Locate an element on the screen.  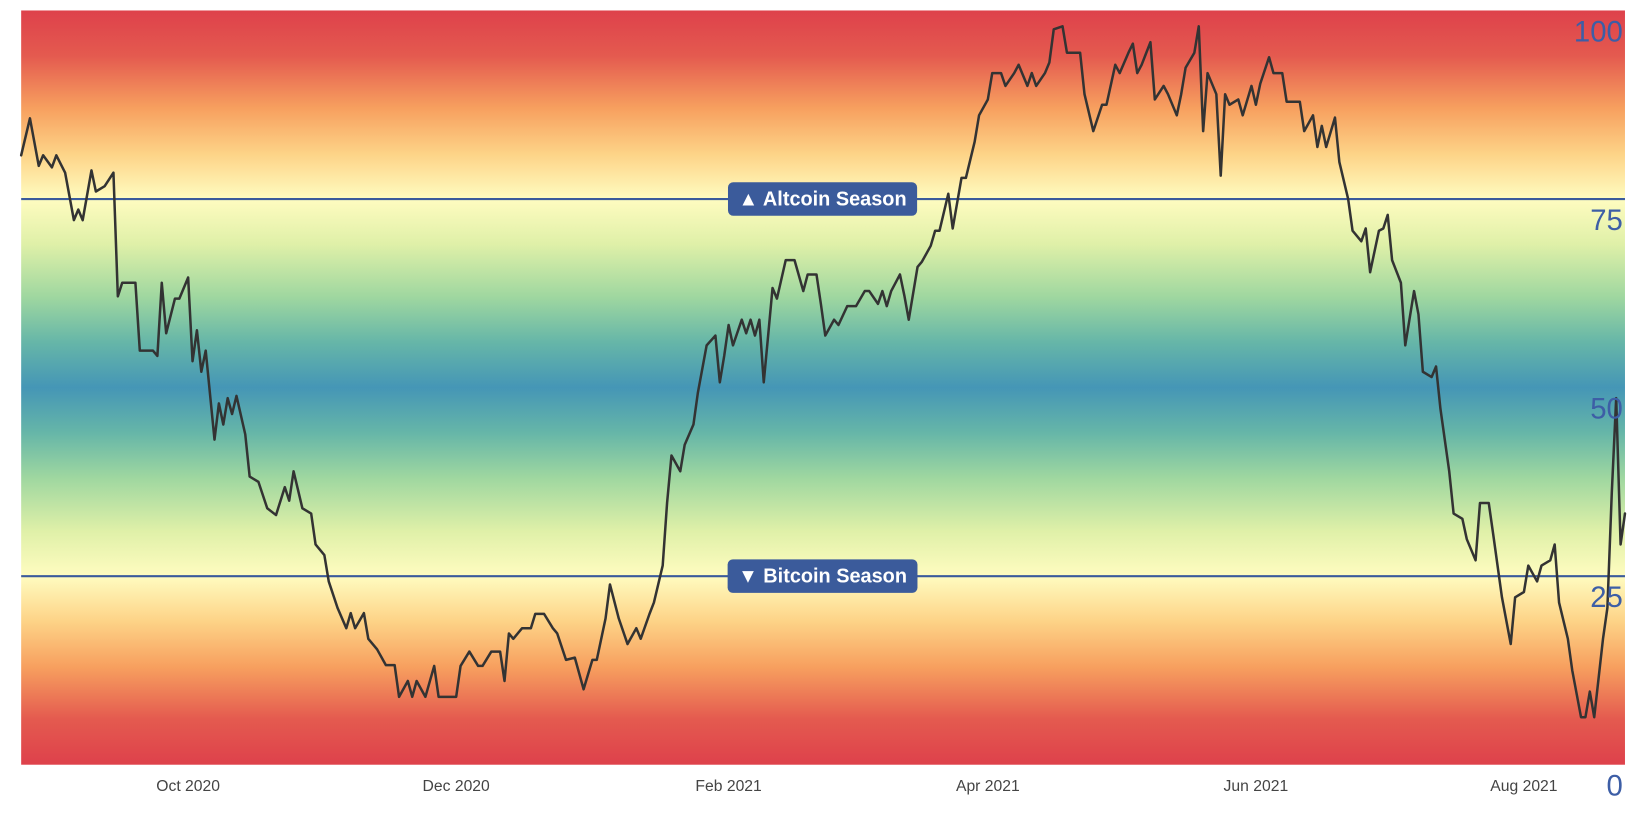
y-tick-label: 0 is located at coordinates (1615, 786).